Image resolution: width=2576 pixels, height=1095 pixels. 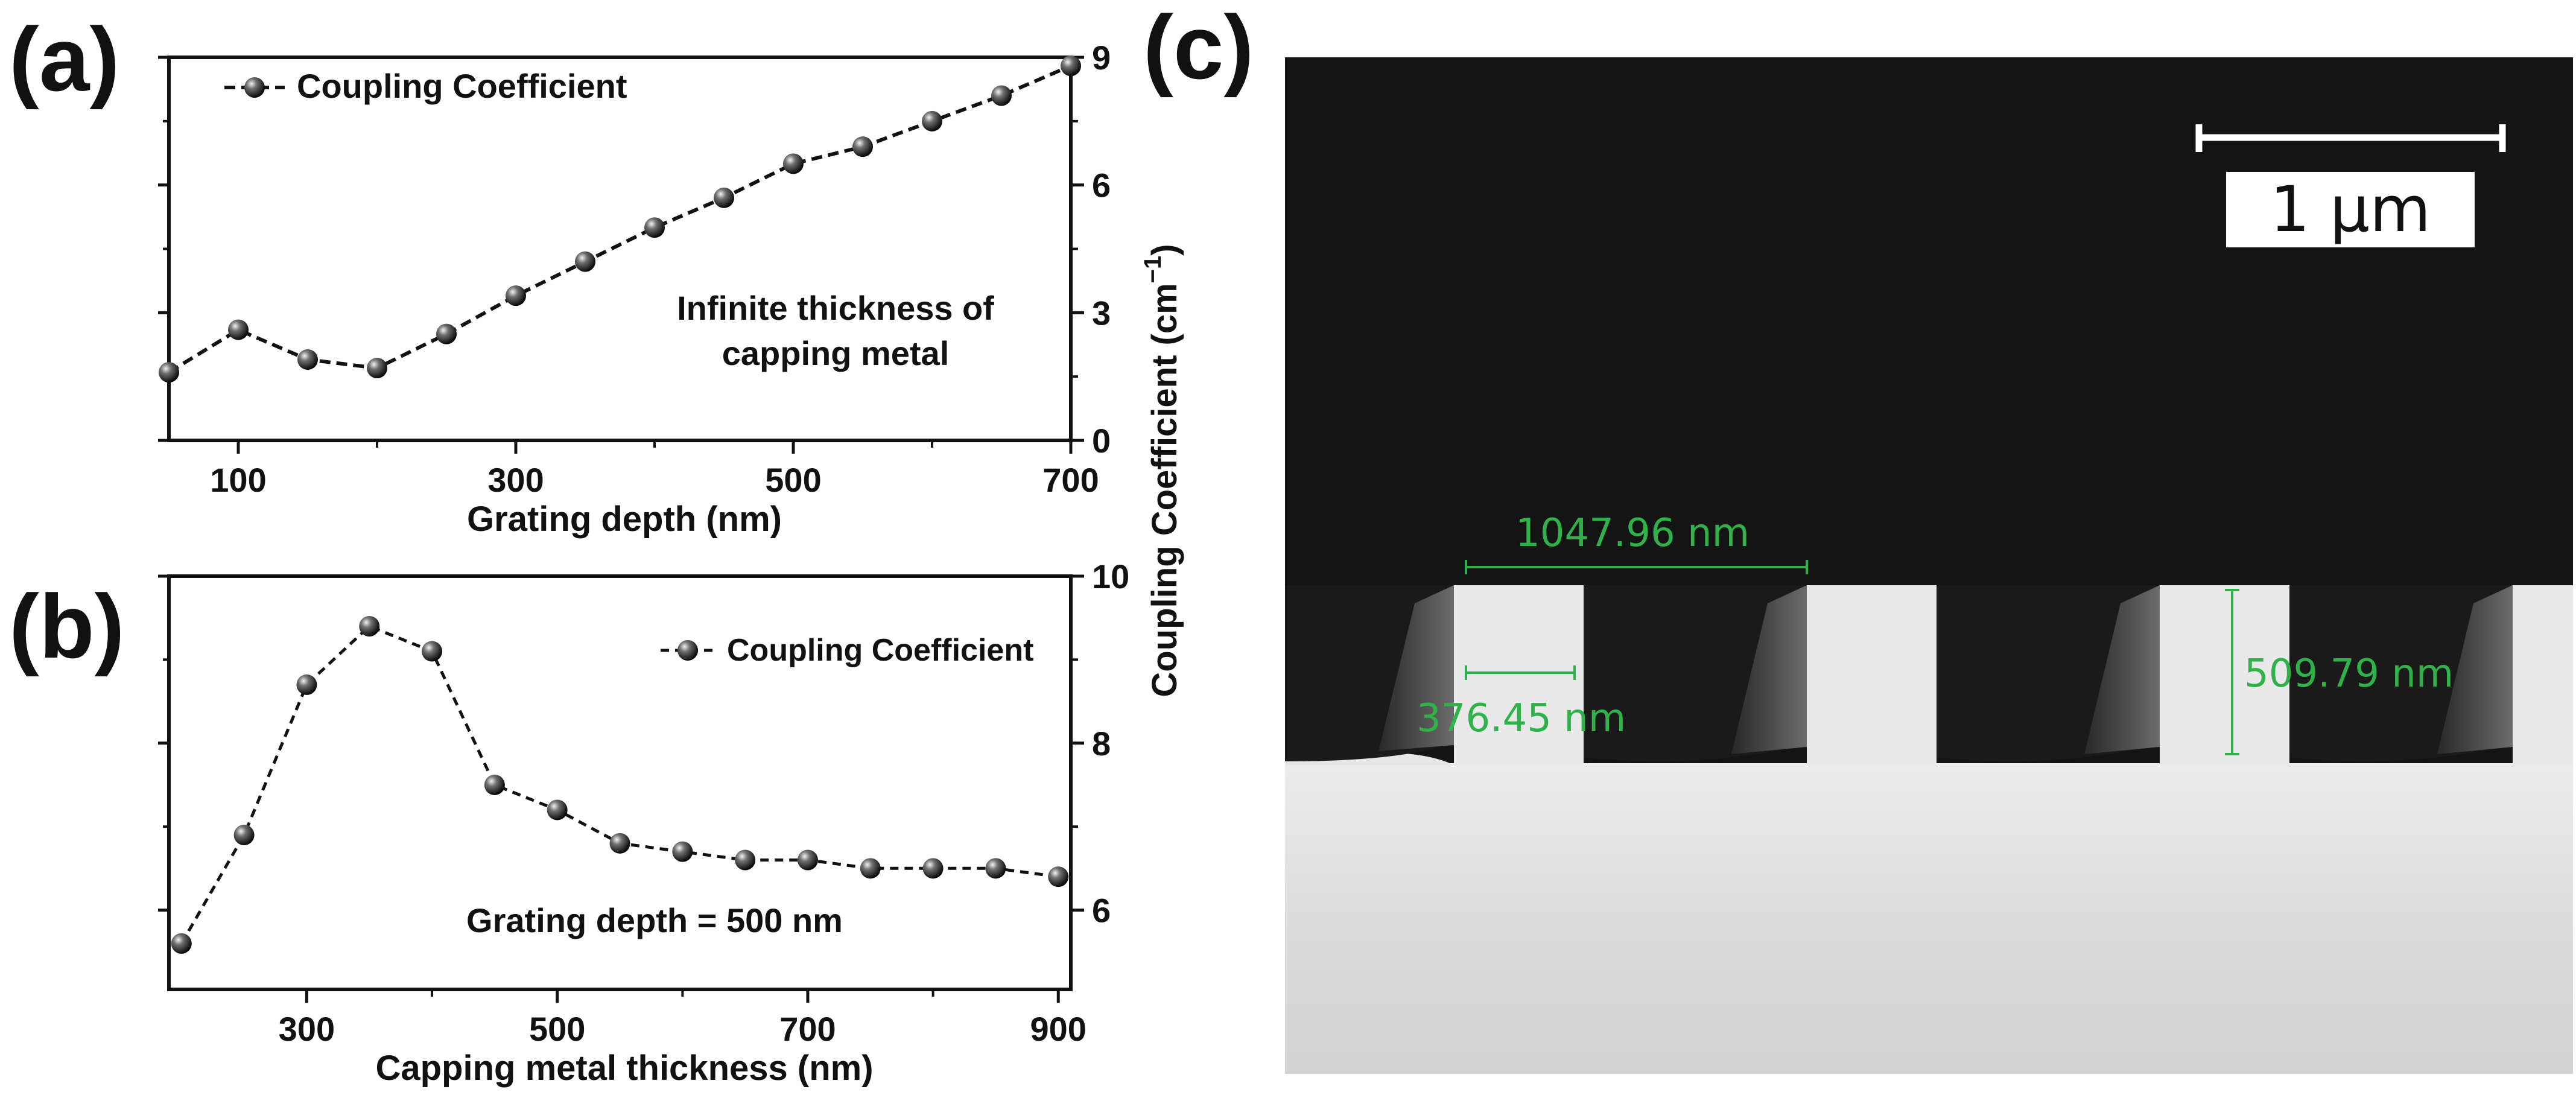 I want to click on sem-grating, so click(x=1929, y=675).